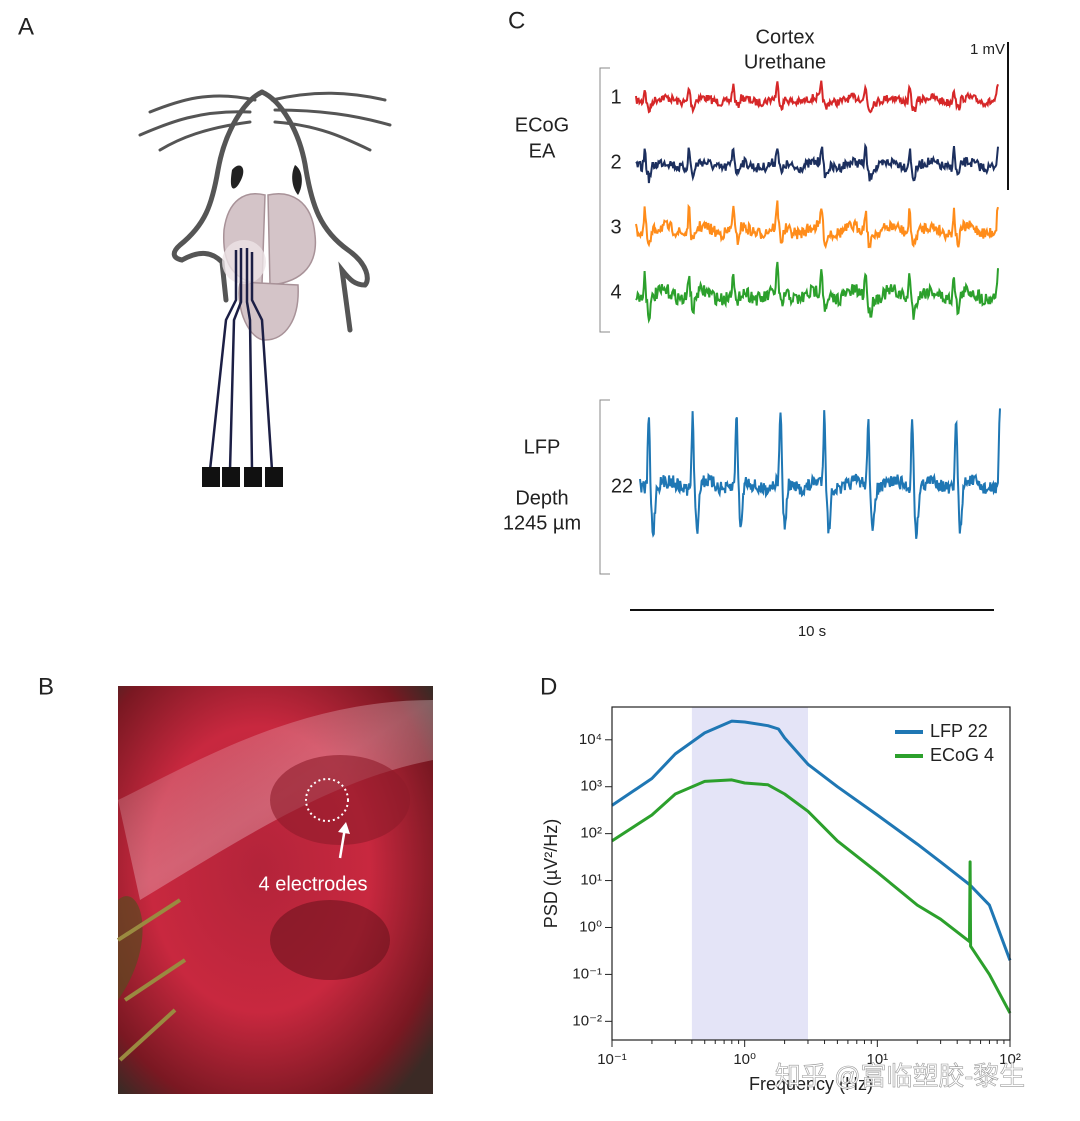 This screenshot has width=1080, height=1121. I want to click on y-axis-label: PSD (µV²/Hz), so click(551, 873).